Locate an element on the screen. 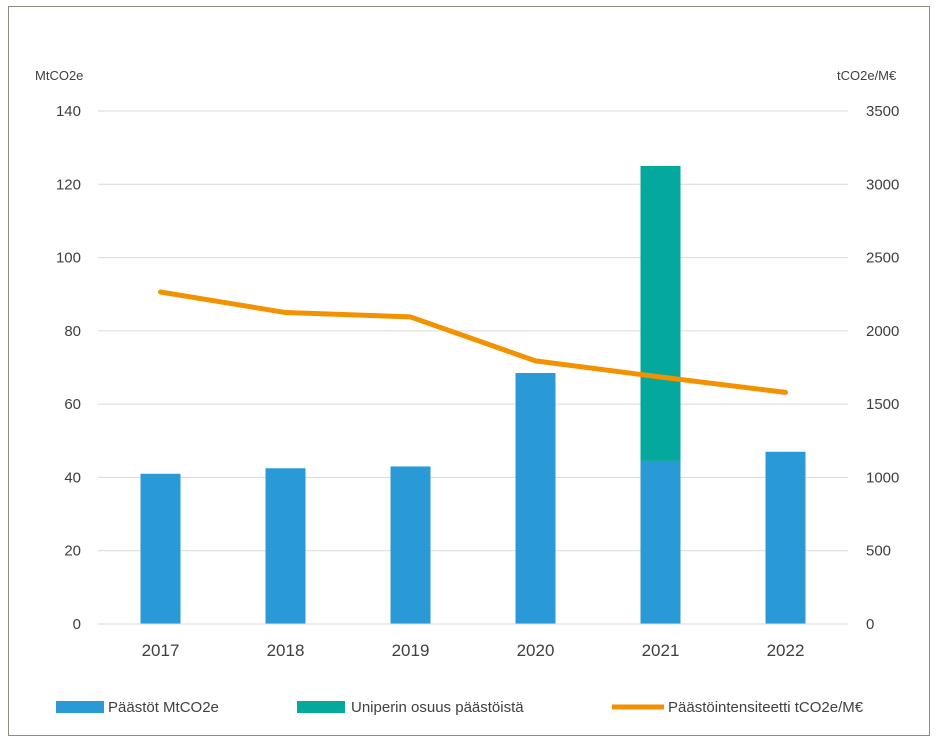 Image resolution: width=940 pixels, height=743 pixels. right-tick-label: 1000 is located at coordinates (882, 477).